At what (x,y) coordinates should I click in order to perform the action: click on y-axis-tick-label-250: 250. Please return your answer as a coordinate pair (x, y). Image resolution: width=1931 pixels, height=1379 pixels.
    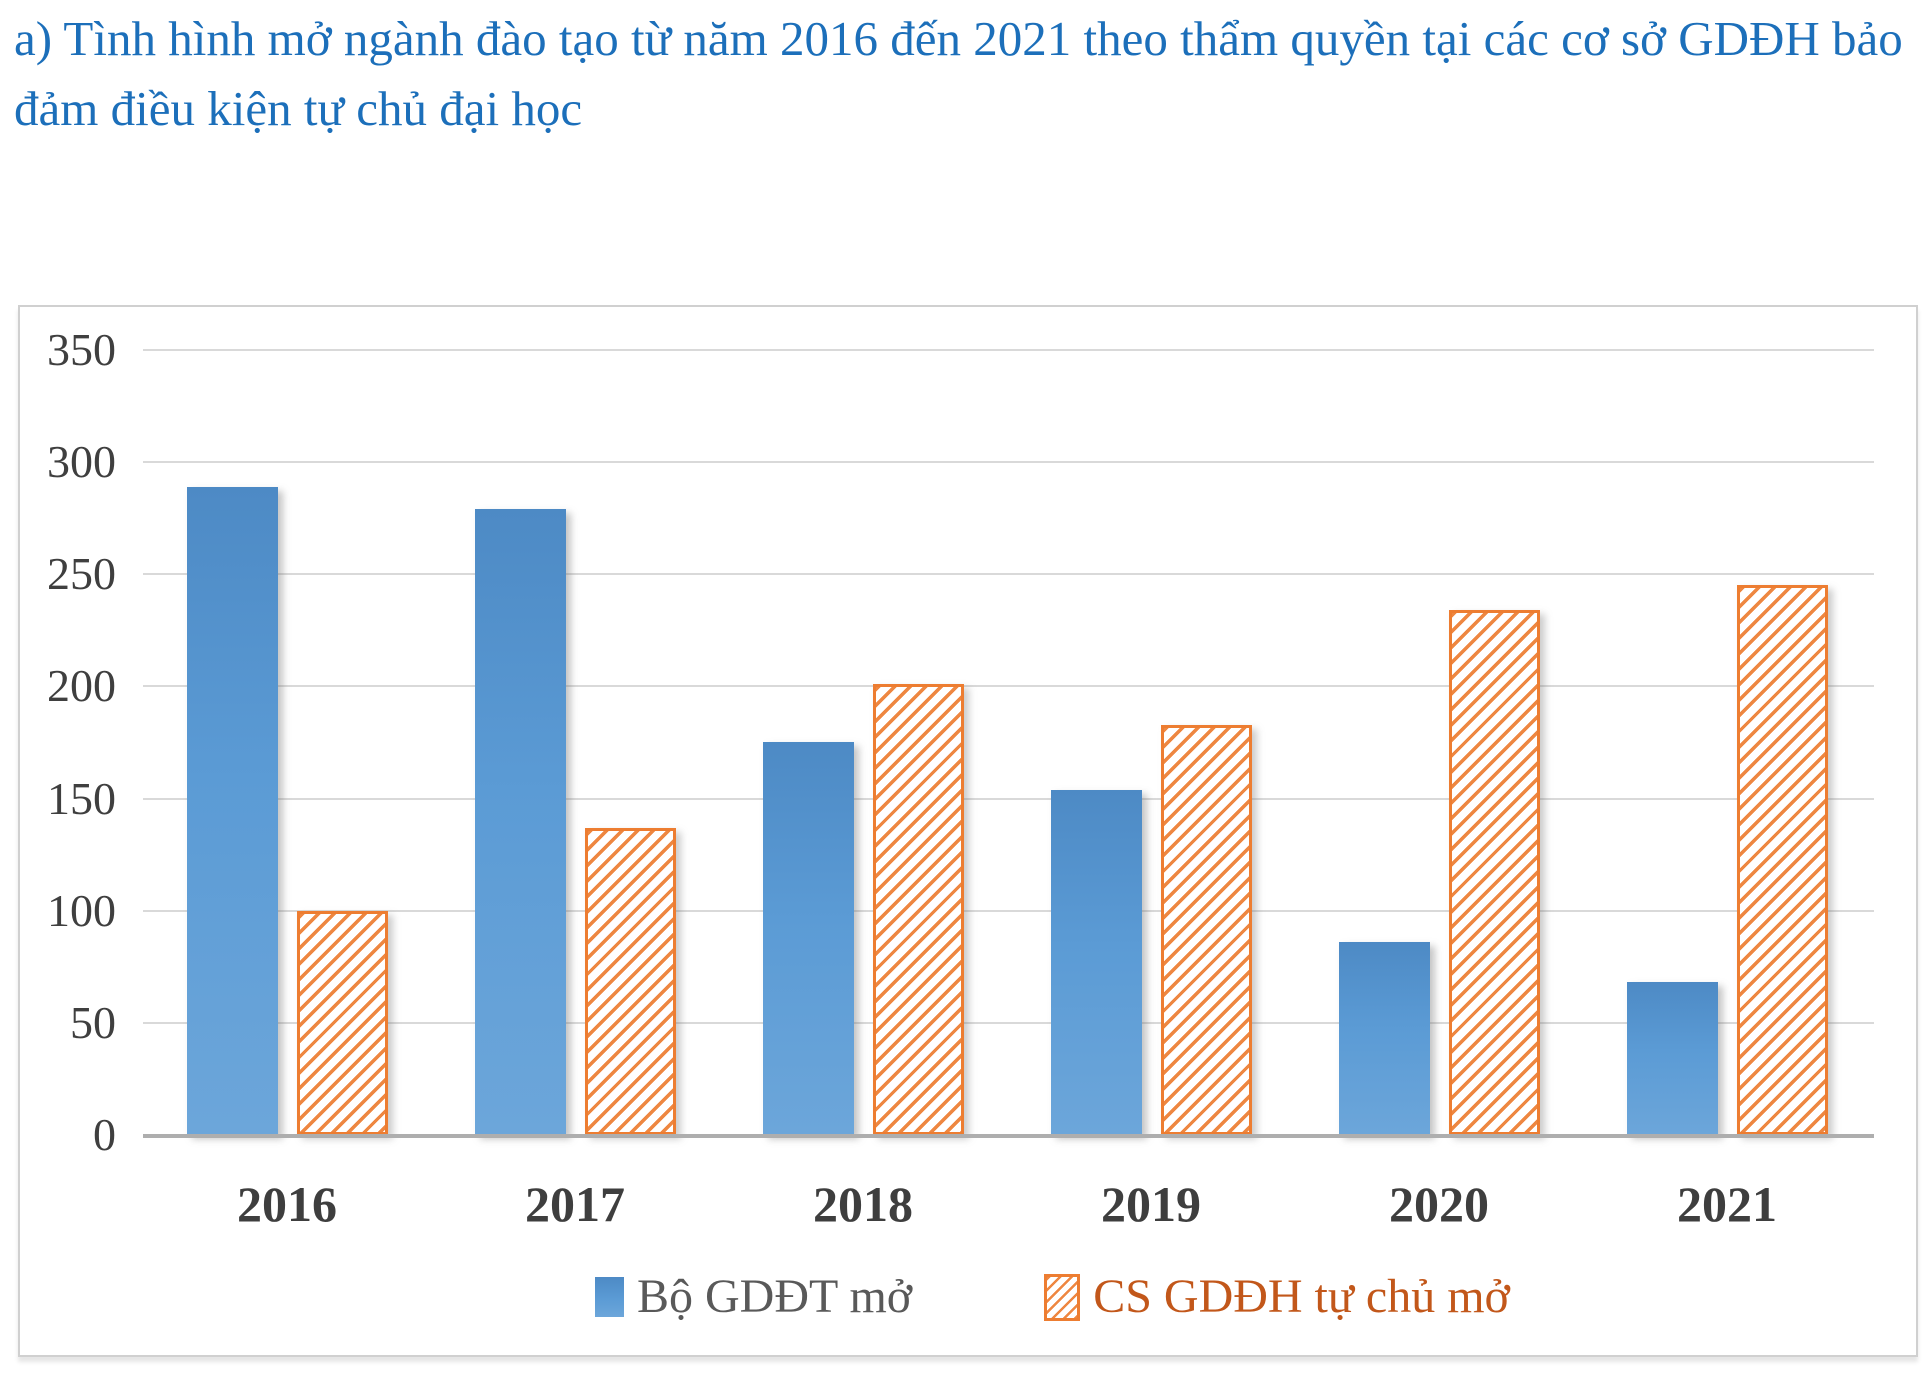
    Looking at the image, I should click on (81, 574).